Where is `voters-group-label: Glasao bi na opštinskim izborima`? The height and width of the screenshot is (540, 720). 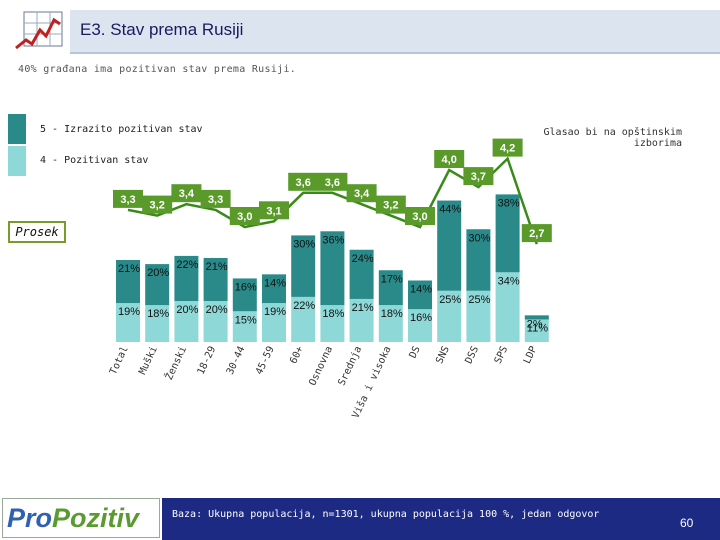
voters-group-label: Glasao bi na opštinskim izborima is located at coordinates (612, 138).